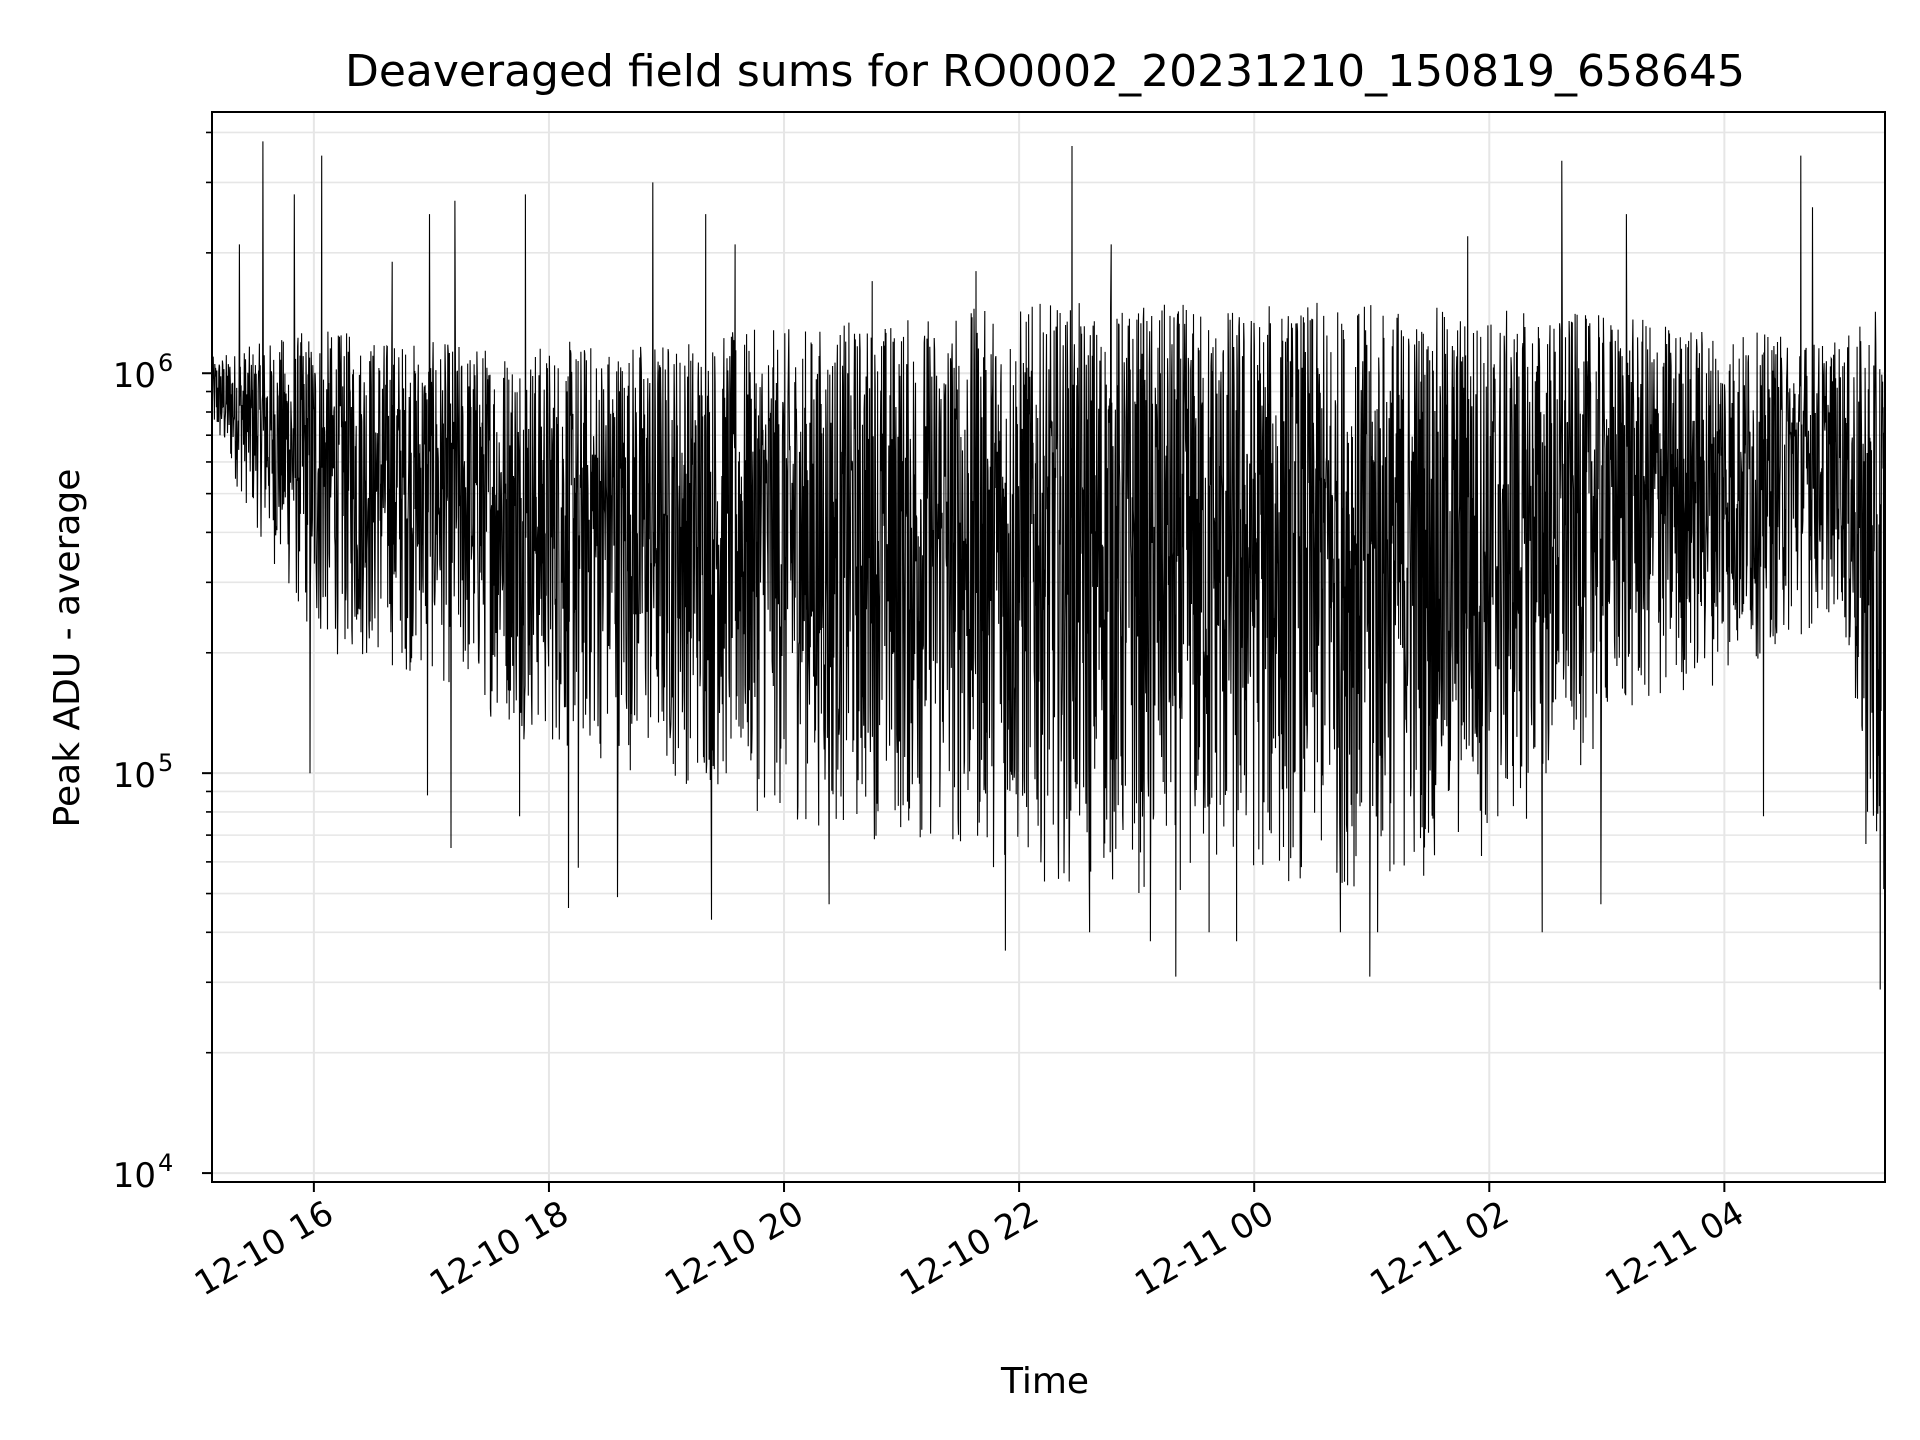 The width and height of the screenshot is (1920, 1440). Describe the element at coordinates (165, 763) in the screenshot. I see `y-tick-exponent: 5` at that location.